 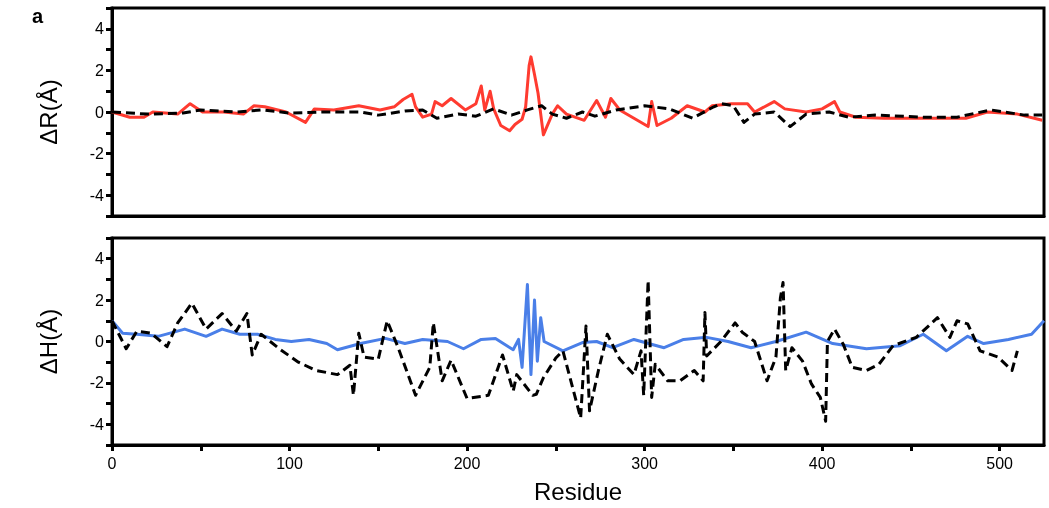 I want to click on x-tick-label: 500, so click(x=1000, y=463).